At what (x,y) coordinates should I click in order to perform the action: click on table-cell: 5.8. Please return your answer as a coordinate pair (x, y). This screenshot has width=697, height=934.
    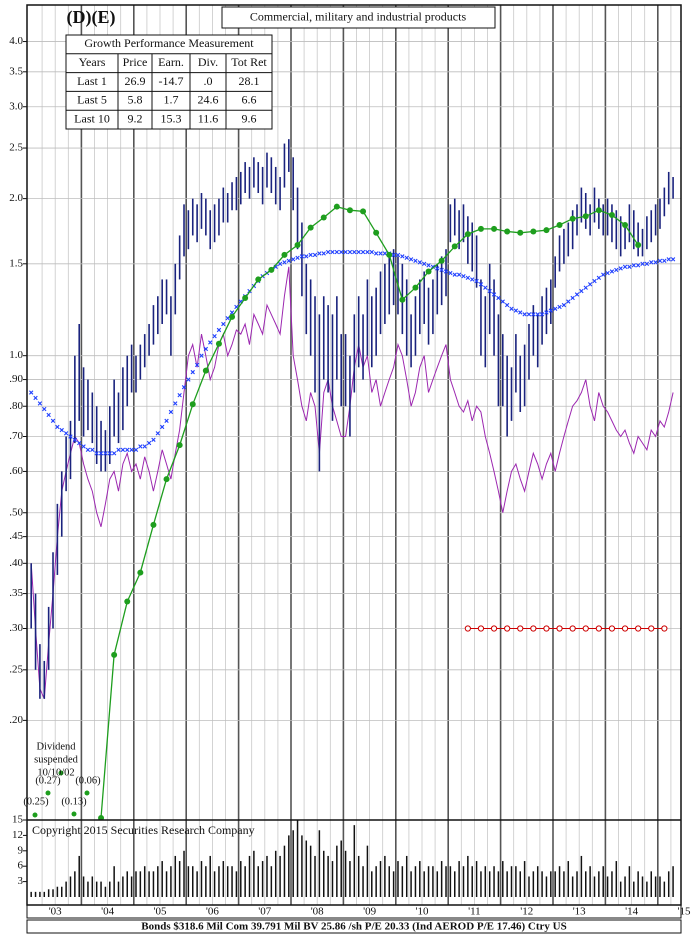
    Looking at the image, I should click on (135, 100).